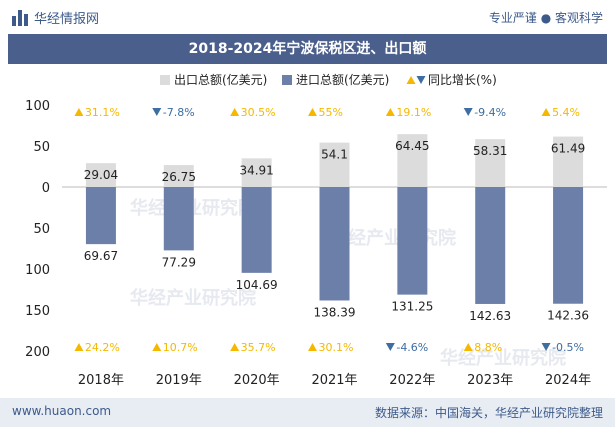 Image resolution: width=615 pixels, height=427 pixels. What do you see at coordinates (490, 112) in the screenshot?
I see `export-growth-label: -9.4%` at bounding box center [490, 112].